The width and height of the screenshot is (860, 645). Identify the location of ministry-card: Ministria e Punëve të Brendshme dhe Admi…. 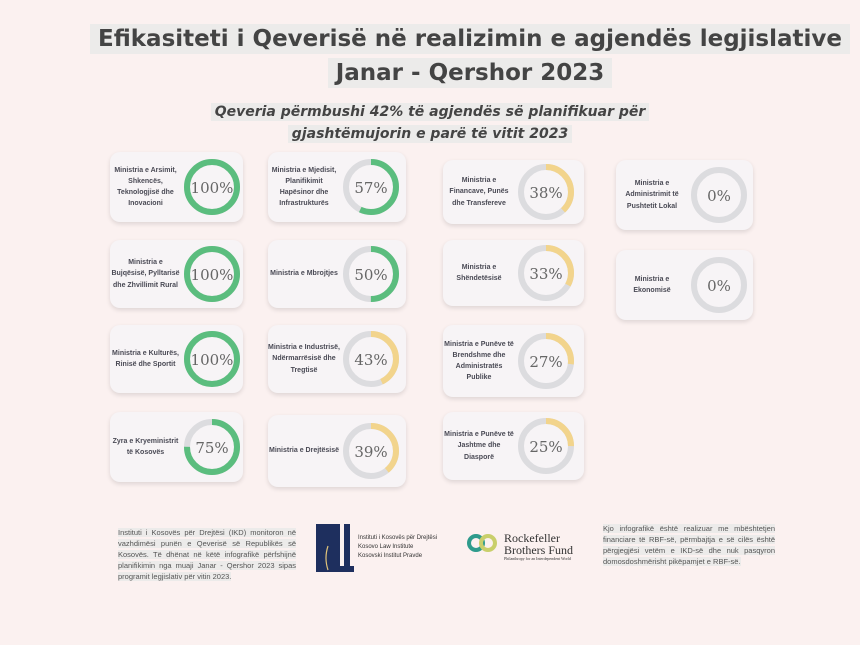
(513, 361).